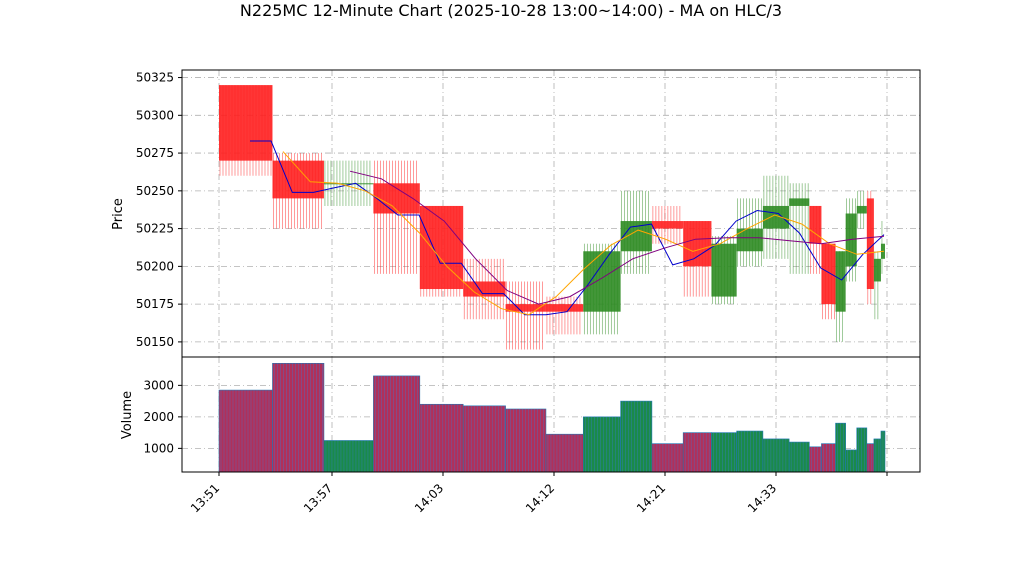  What do you see at coordinates (155, 266) in the screenshot?
I see `price-tick-label: 50200` at bounding box center [155, 266].